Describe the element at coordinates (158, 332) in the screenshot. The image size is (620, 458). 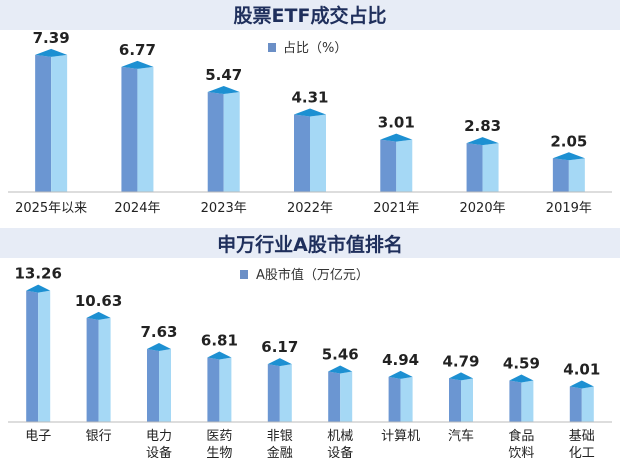
I see `chart2-value-label-2: 7.63` at that location.